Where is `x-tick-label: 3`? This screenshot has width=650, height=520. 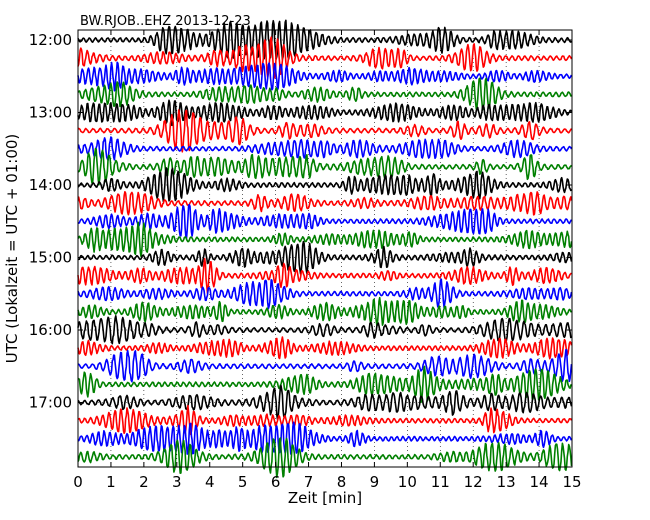
x-tick-label: 3 is located at coordinates (177, 482).